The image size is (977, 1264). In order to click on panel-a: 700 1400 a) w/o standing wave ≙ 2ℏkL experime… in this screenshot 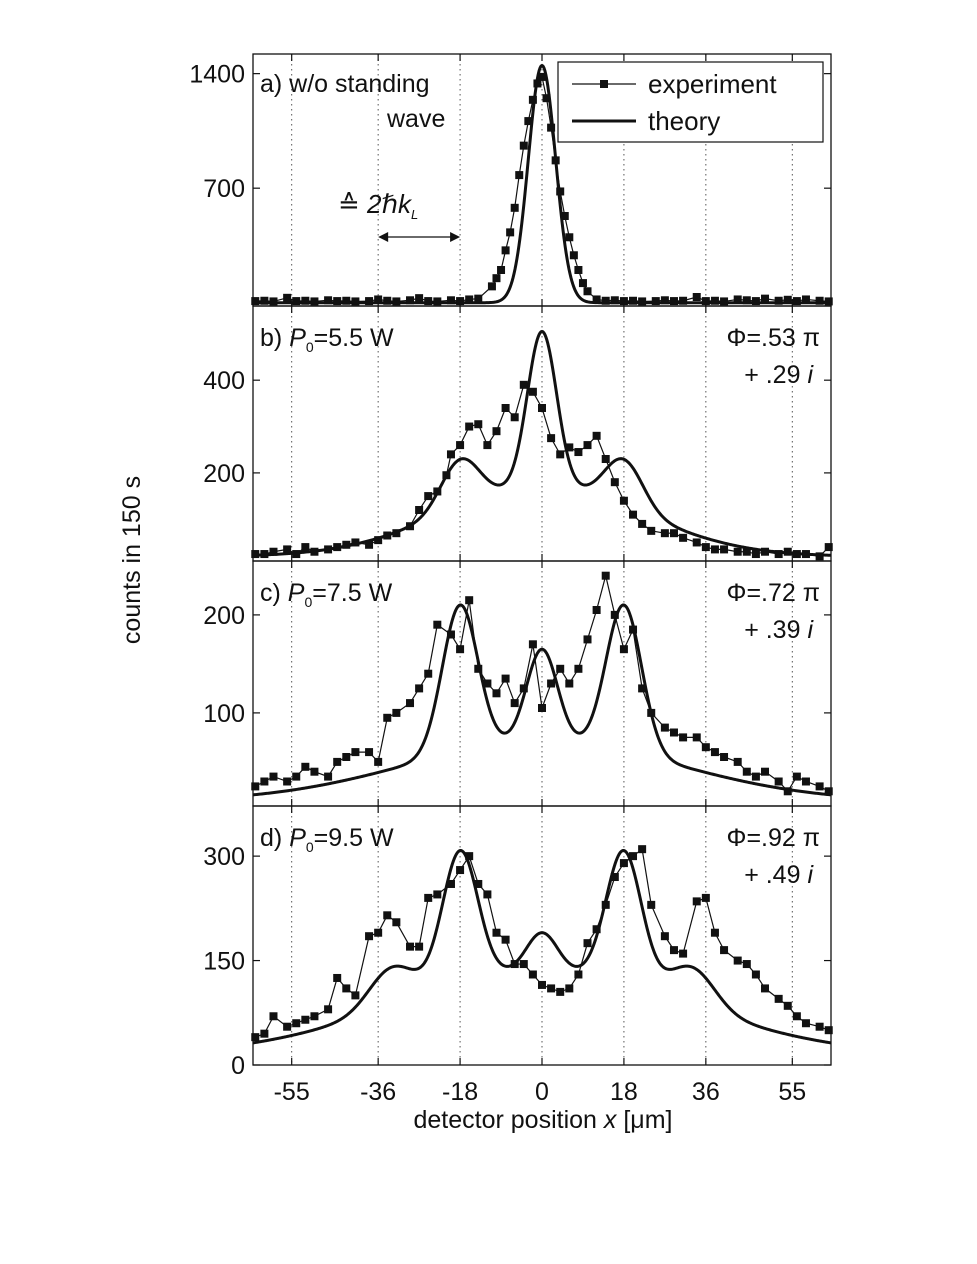, I will do `click(511, 180)`.